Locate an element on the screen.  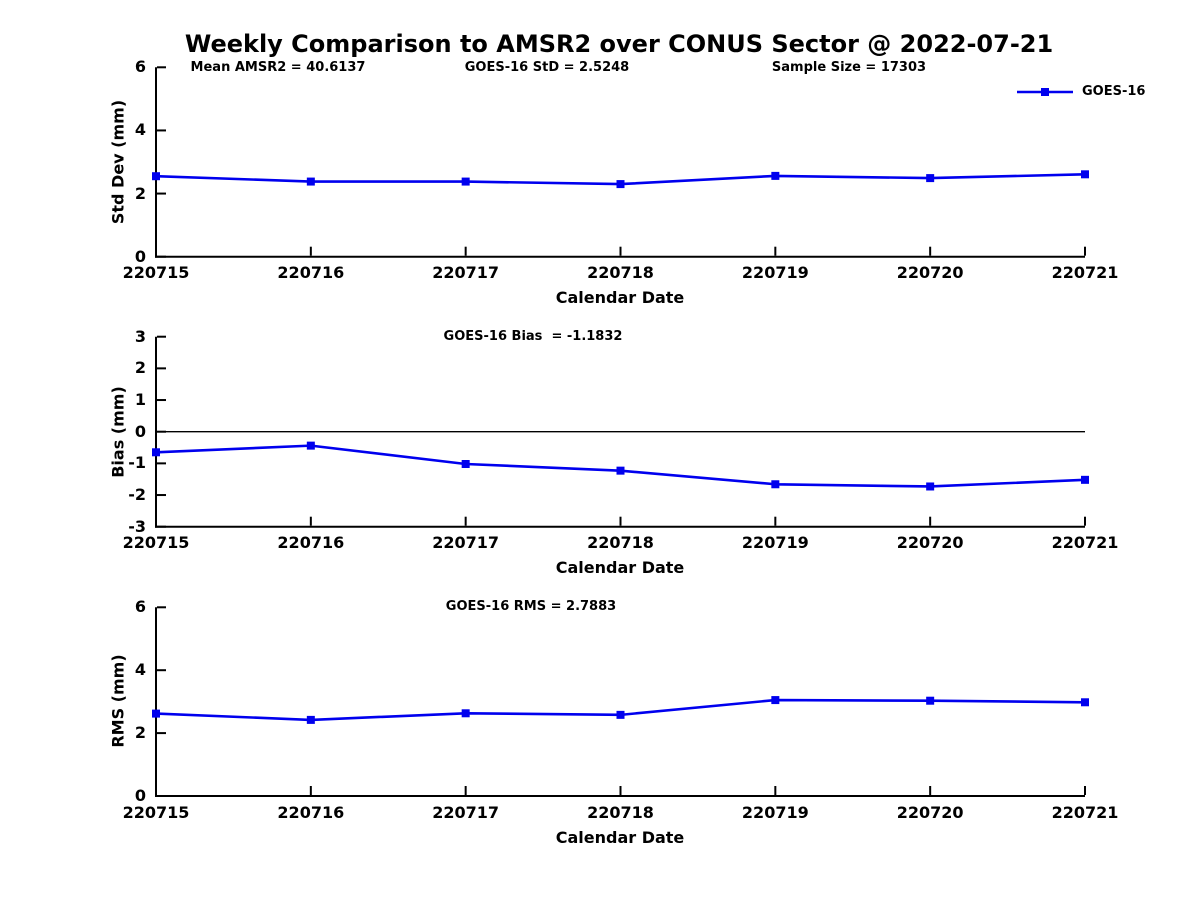
annotation-goes16-std: GOES-16 StD = 2.5248 is located at coordinates (547, 67).